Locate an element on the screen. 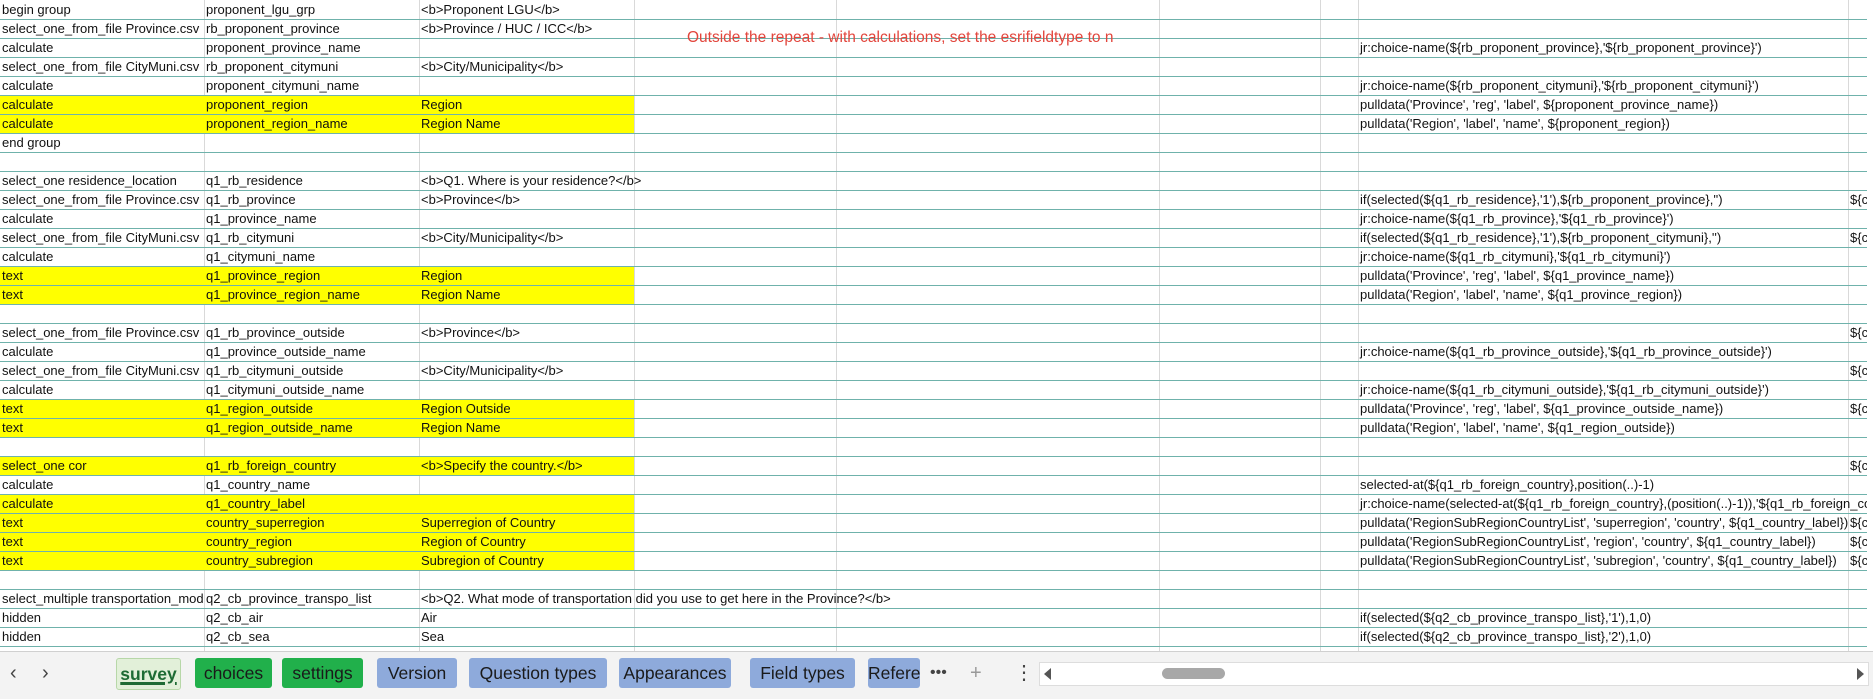 The width and height of the screenshot is (1873, 699). scroll-left-arrow is located at coordinates (1047, 674).